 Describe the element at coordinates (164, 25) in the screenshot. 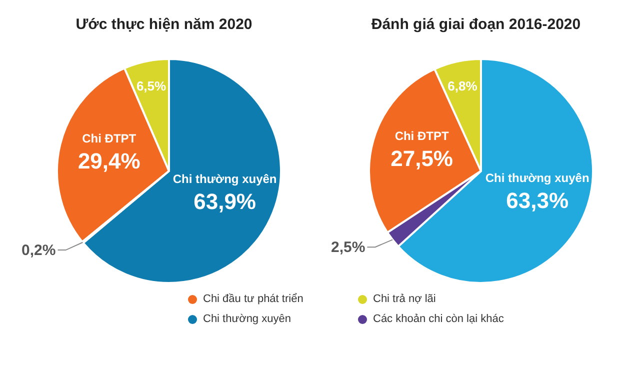

I see `chart-title: Ước thực hiện năm 2020` at that location.